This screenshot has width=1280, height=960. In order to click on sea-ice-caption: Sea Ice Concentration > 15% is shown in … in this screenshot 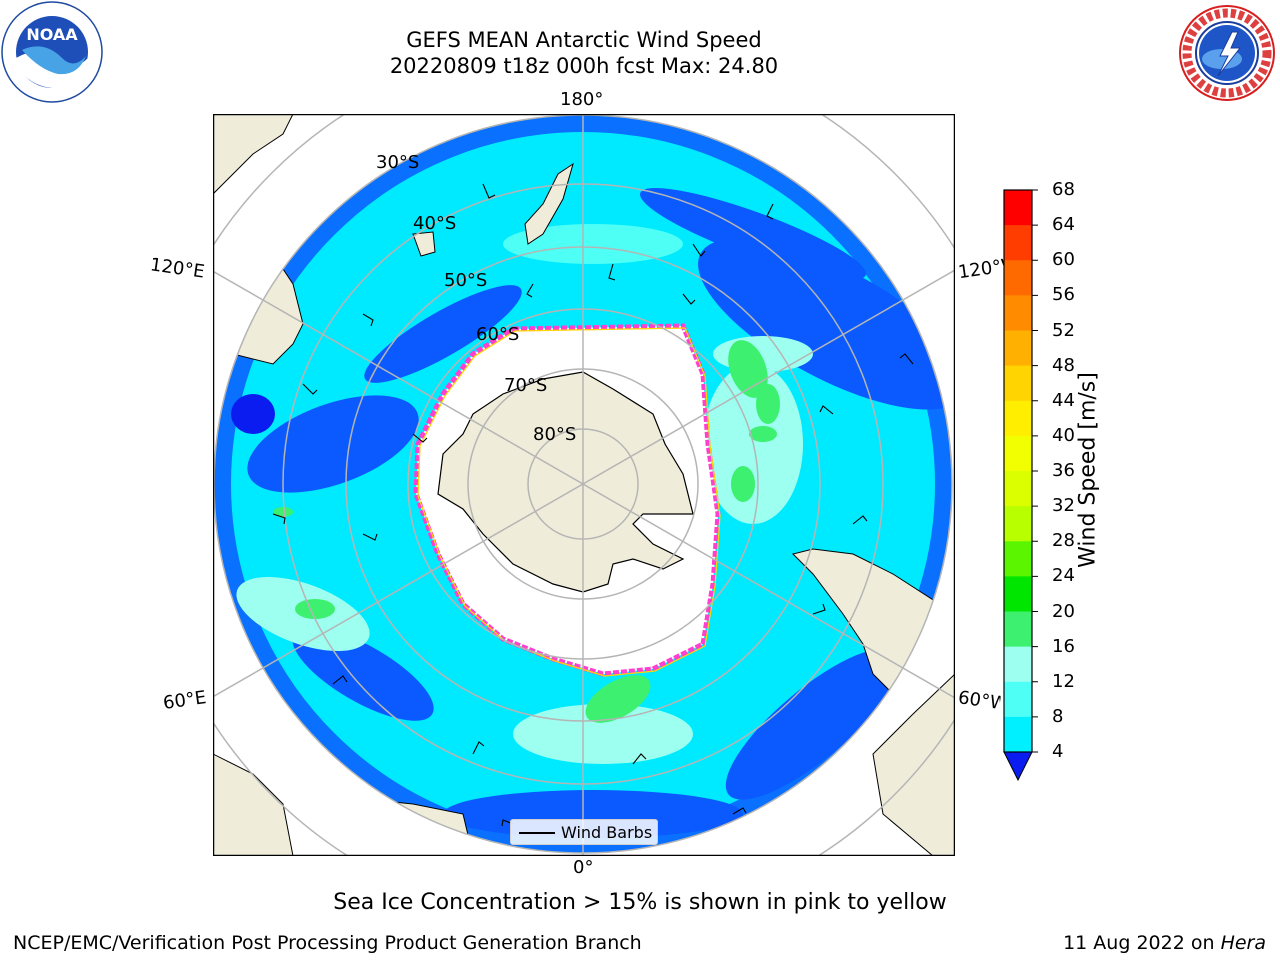, I will do `click(640, 902)`.